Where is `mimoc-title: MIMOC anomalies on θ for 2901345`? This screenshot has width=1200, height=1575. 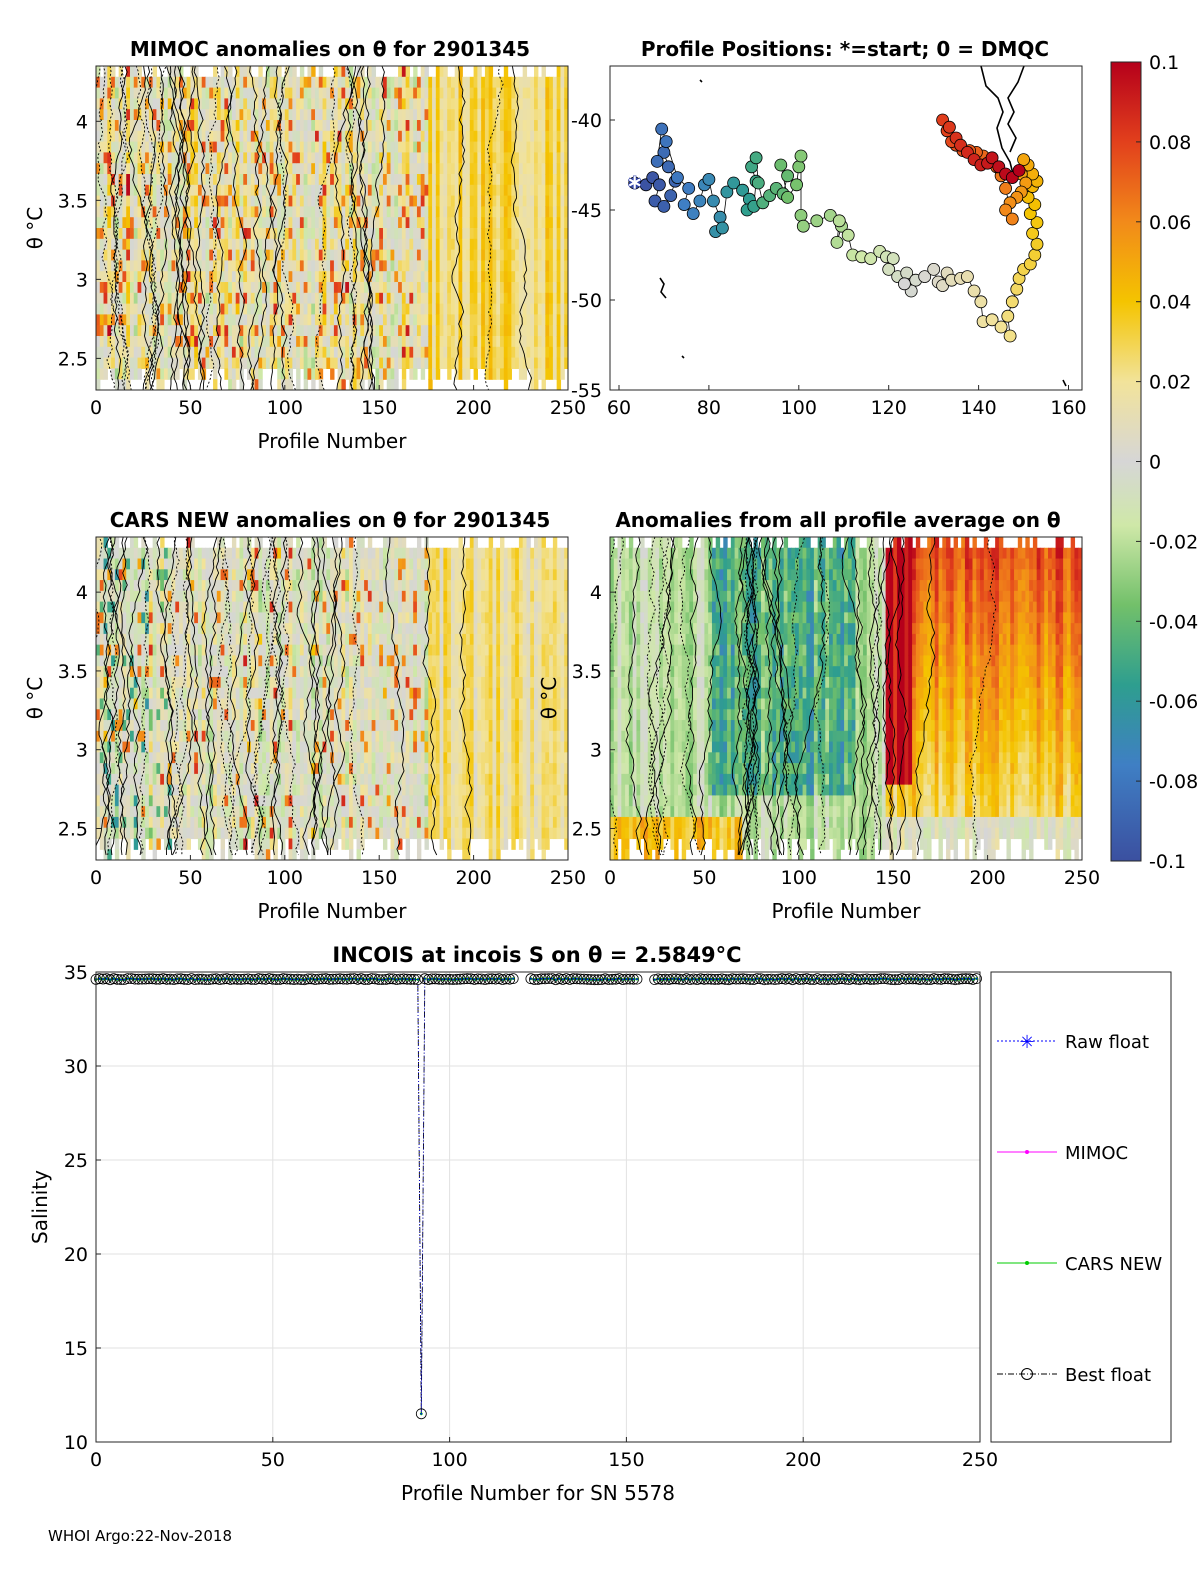
mimoc-title: MIMOC anomalies on θ for 2901345 is located at coordinates (330, 49).